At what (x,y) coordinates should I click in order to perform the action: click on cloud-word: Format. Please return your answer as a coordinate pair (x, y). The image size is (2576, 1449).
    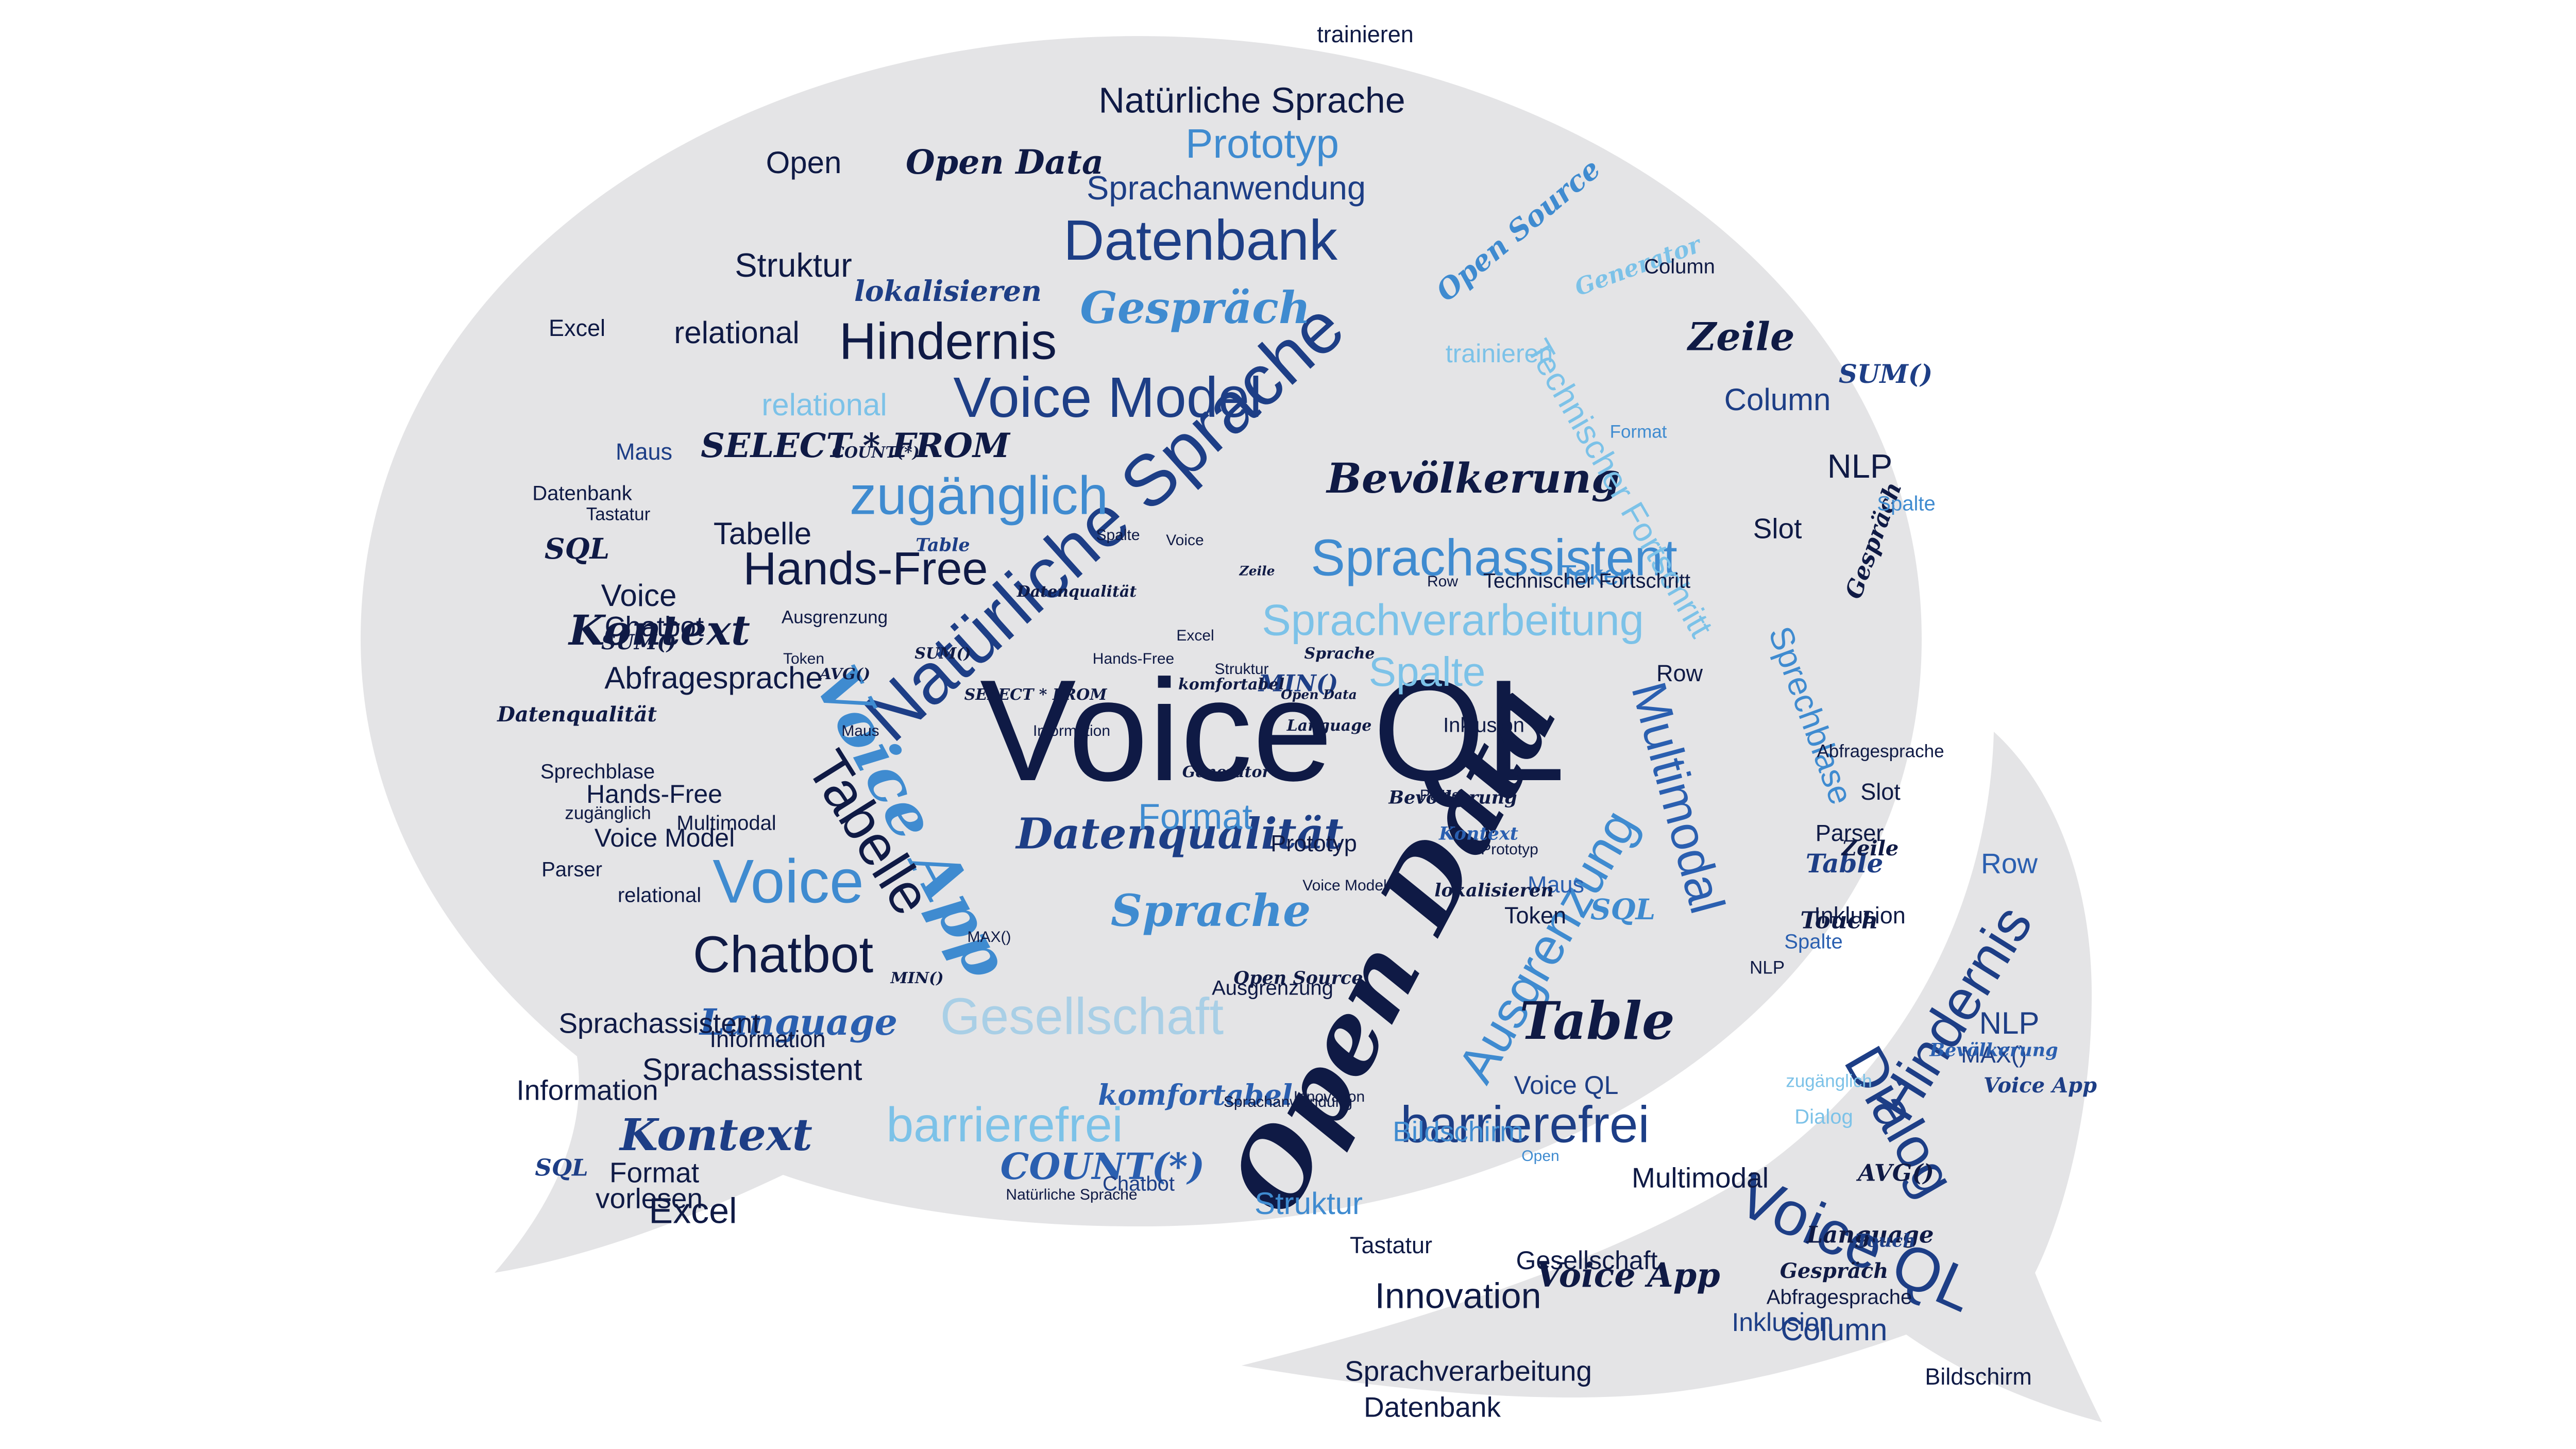
    Looking at the image, I should click on (1195, 816).